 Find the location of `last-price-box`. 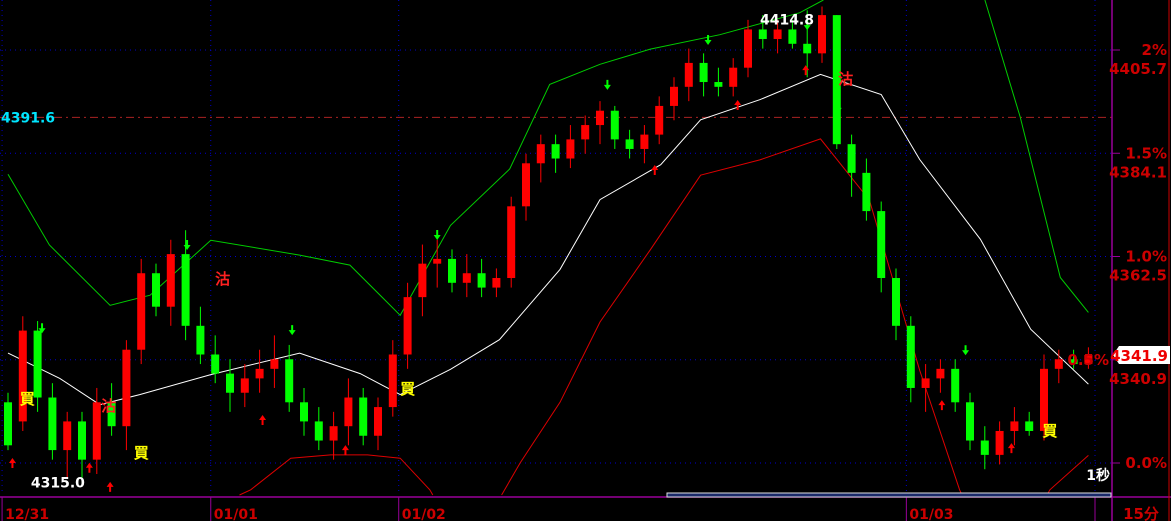

last-price-box is located at coordinates (1141, 354).